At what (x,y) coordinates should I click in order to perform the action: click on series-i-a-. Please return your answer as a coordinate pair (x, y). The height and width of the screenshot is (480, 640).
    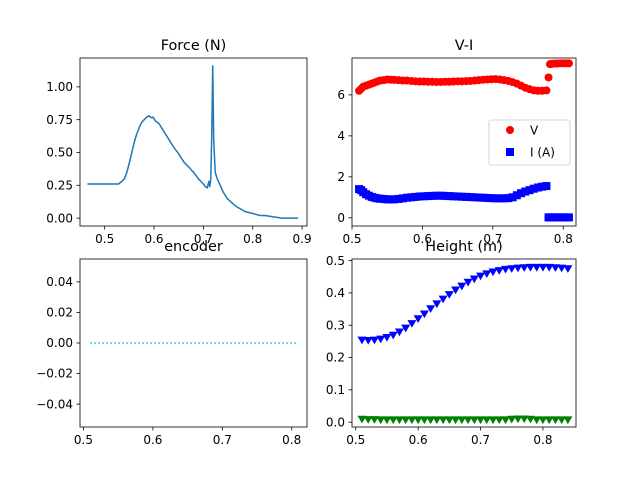
    Looking at the image, I should click on (464, 202).